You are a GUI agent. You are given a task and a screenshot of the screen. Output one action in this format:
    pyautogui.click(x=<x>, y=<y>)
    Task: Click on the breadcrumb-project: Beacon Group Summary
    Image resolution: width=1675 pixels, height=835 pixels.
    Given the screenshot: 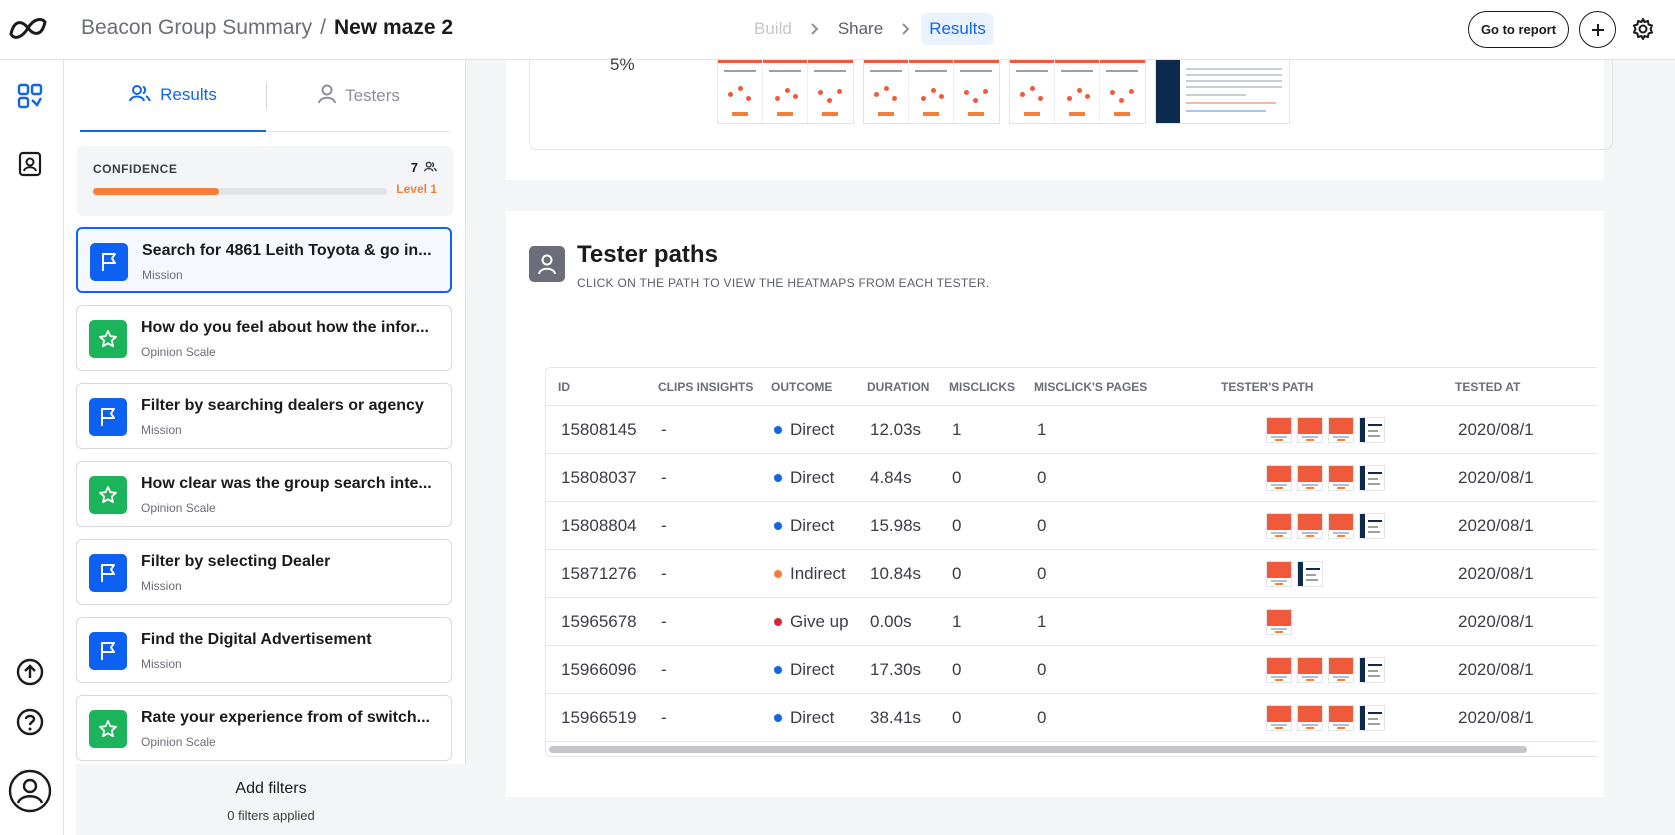 What is the action you would take?
    pyautogui.click(x=197, y=27)
    